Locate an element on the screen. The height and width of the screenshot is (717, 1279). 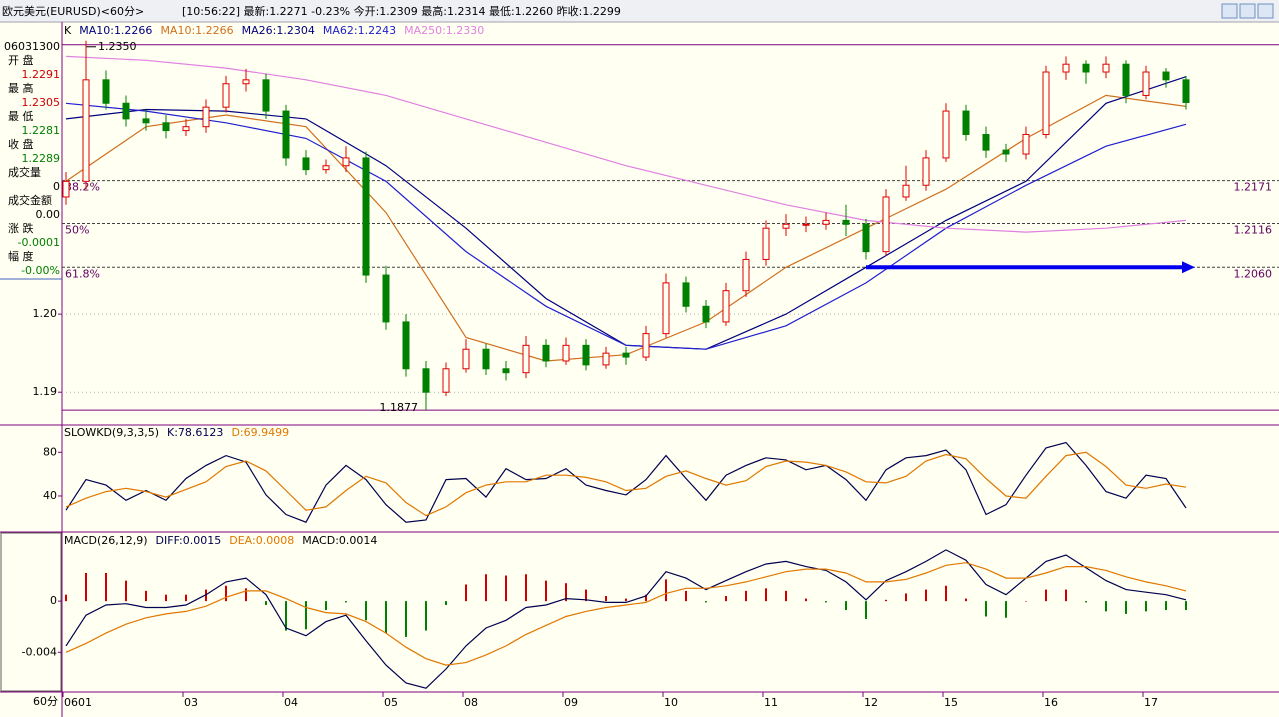
x-tick-label: 04 is located at coordinates (291, 702).